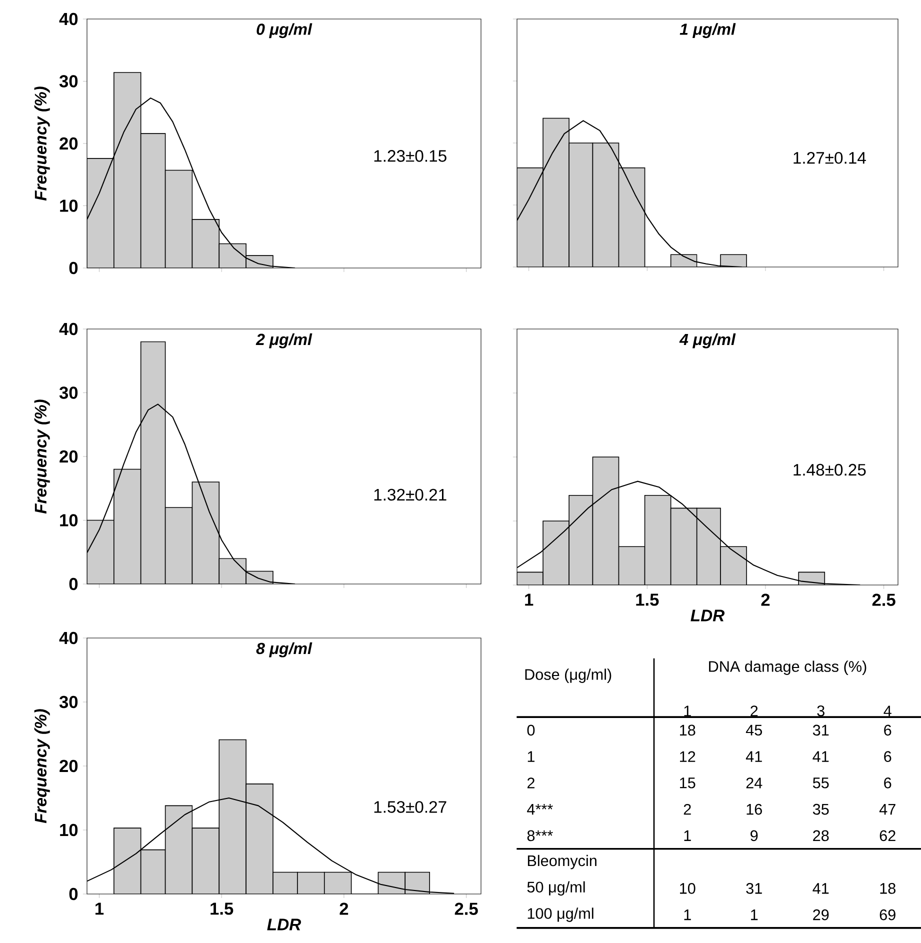 This screenshot has width=921, height=943. What do you see at coordinates (284, 30) in the screenshot?
I see `chart-title: 0 μg/ml` at bounding box center [284, 30].